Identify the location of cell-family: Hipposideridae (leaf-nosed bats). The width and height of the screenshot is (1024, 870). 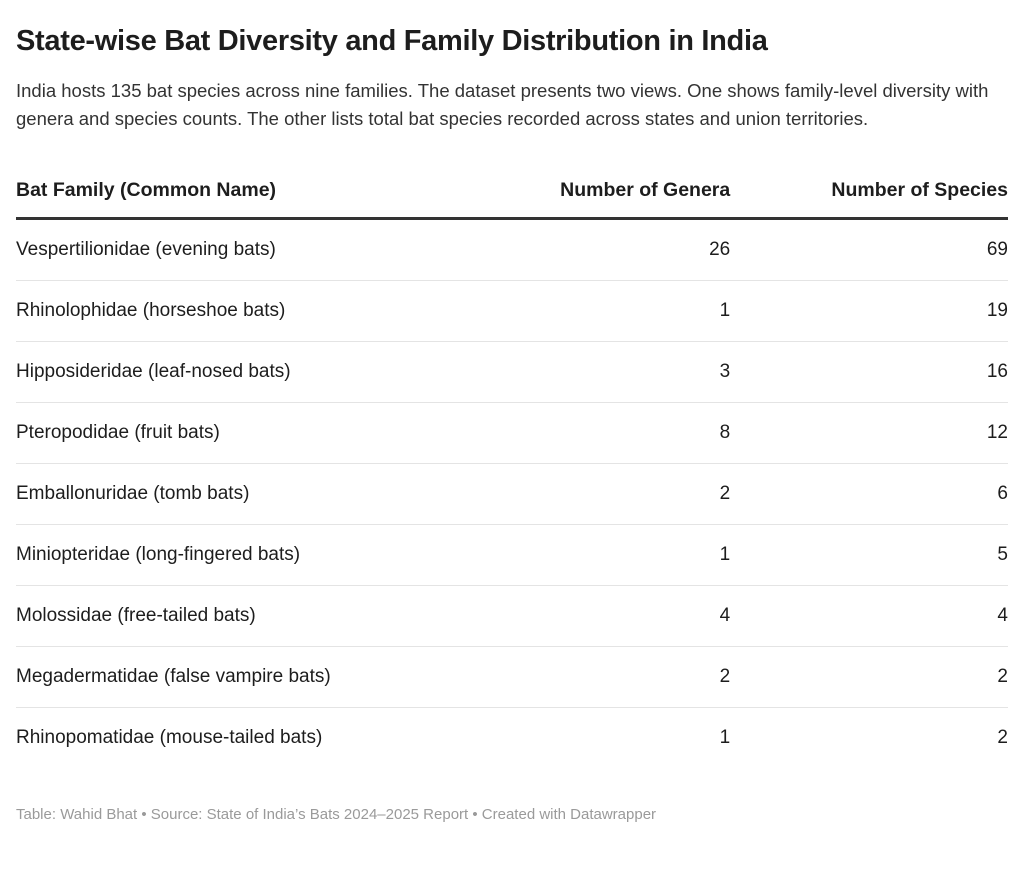
(264, 372).